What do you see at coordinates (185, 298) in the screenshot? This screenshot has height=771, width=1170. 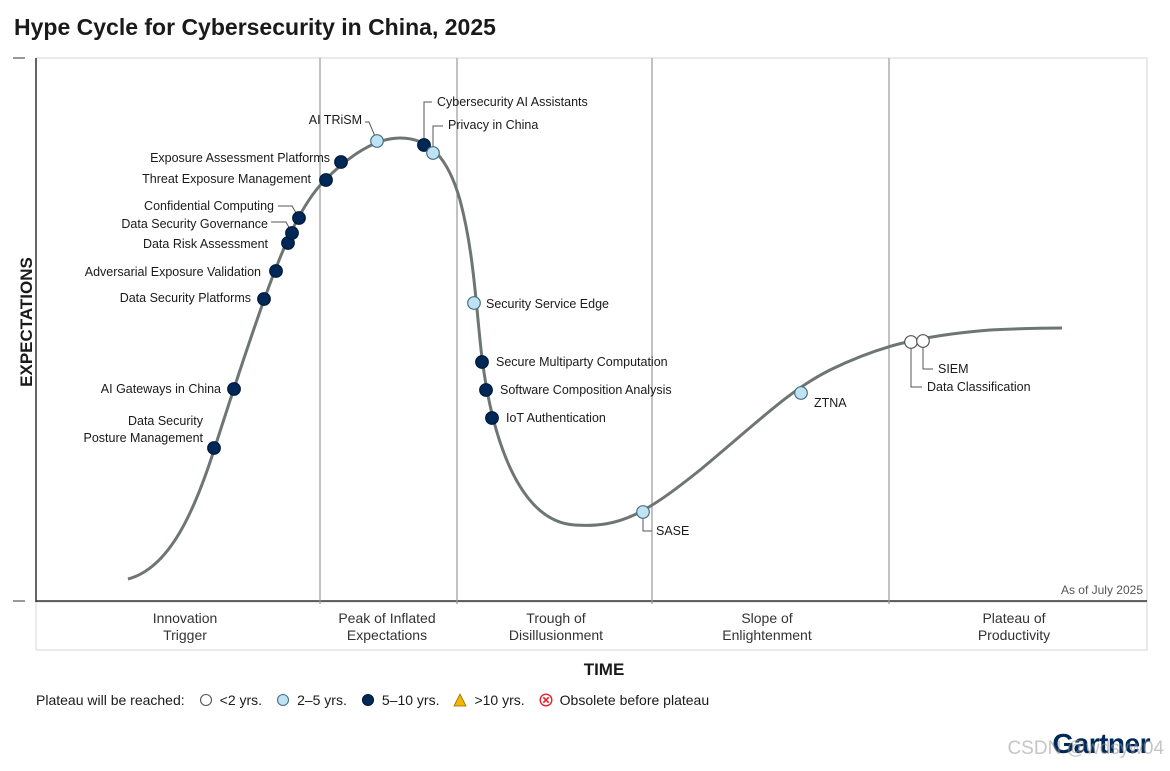 I see `label-data-security-platforms: Data Security Platforms` at bounding box center [185, 298].